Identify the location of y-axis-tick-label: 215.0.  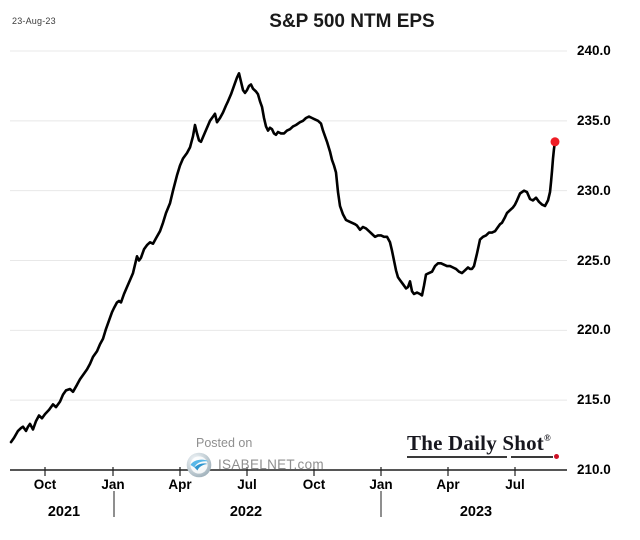
(594, 400).